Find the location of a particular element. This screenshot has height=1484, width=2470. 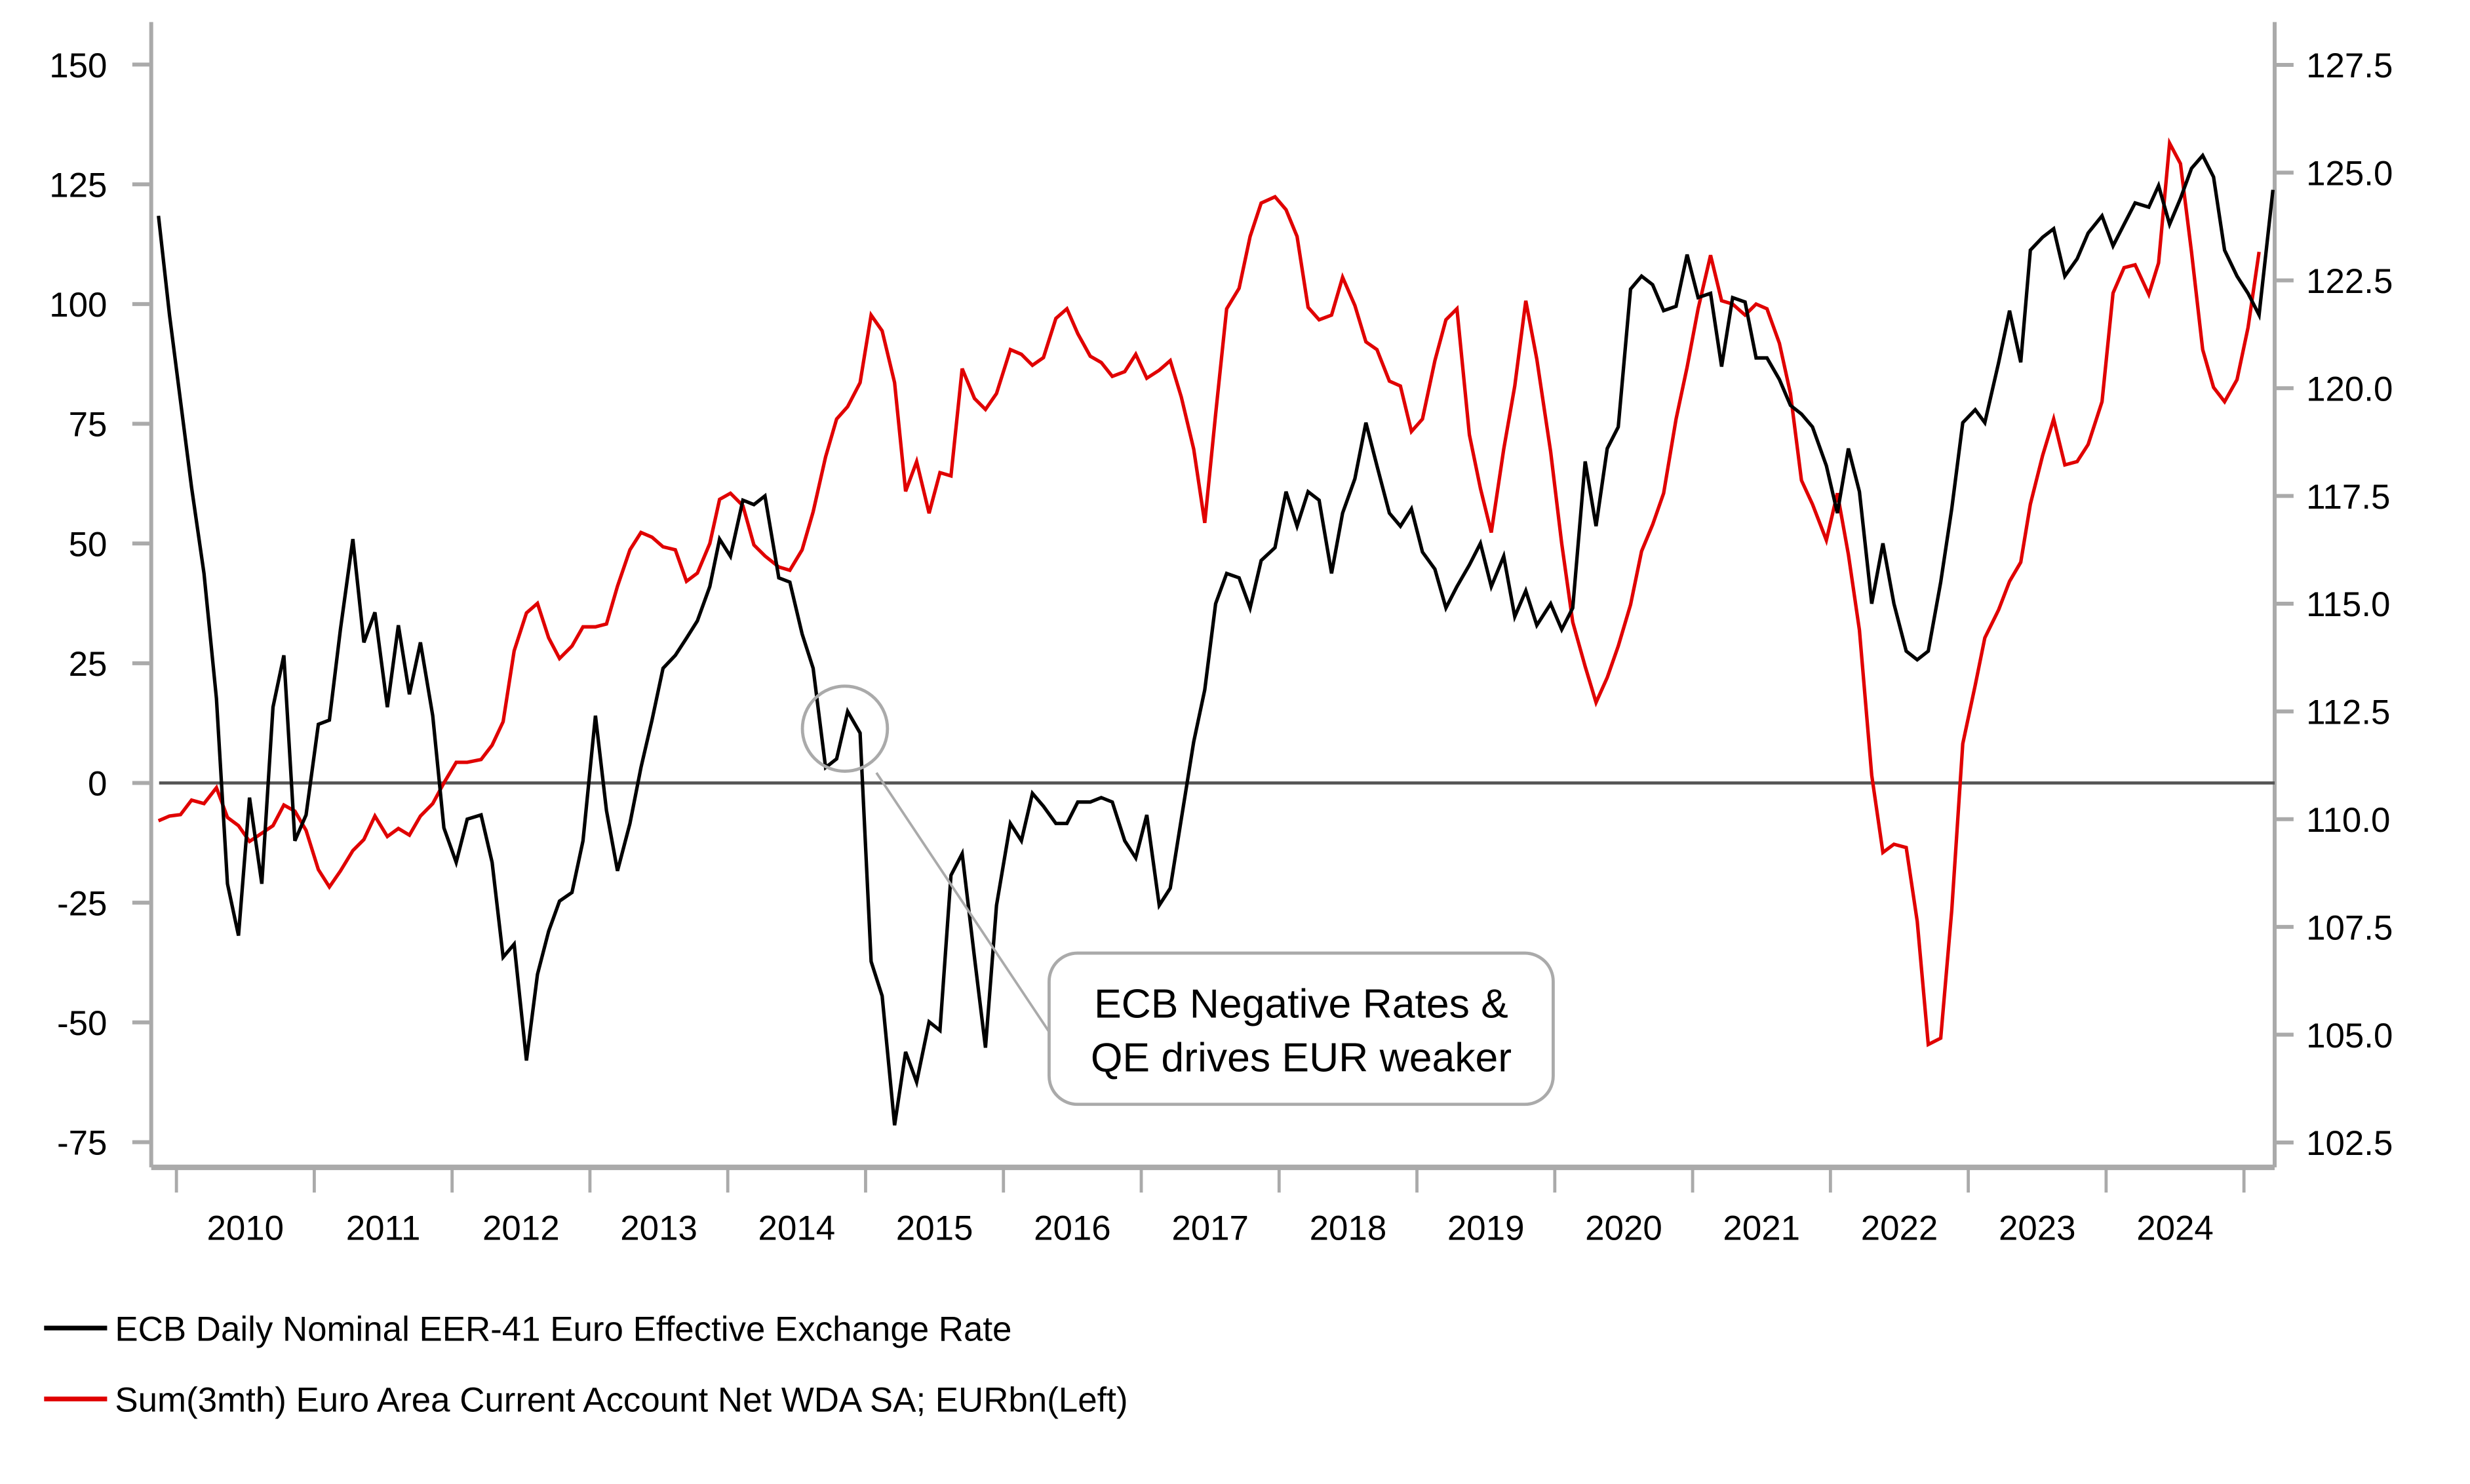

right-tick-label: 127.5 is located at coordinates (2349, 66).